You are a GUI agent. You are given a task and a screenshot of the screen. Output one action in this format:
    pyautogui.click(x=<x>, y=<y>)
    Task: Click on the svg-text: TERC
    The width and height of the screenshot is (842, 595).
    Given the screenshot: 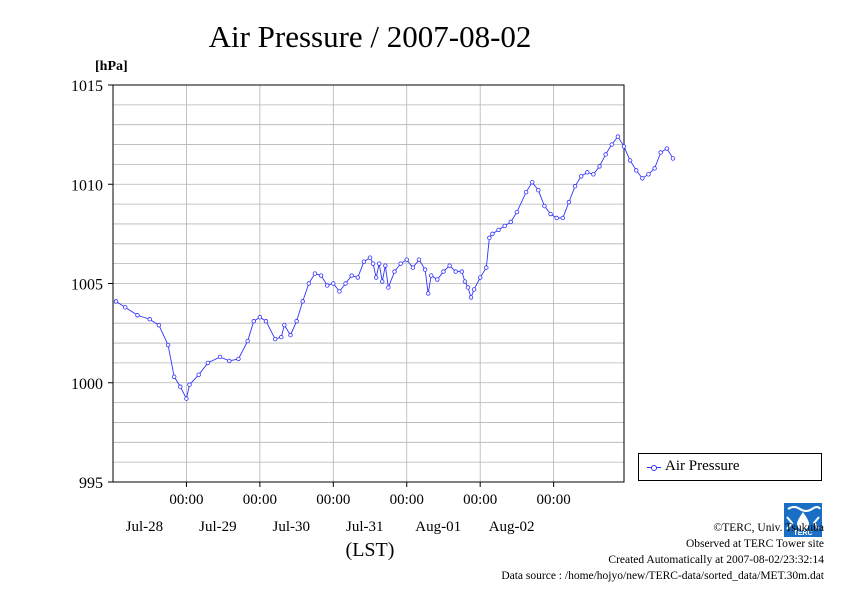 What is the action you would take?
    pyautogui.click(x=802, y=533)
    